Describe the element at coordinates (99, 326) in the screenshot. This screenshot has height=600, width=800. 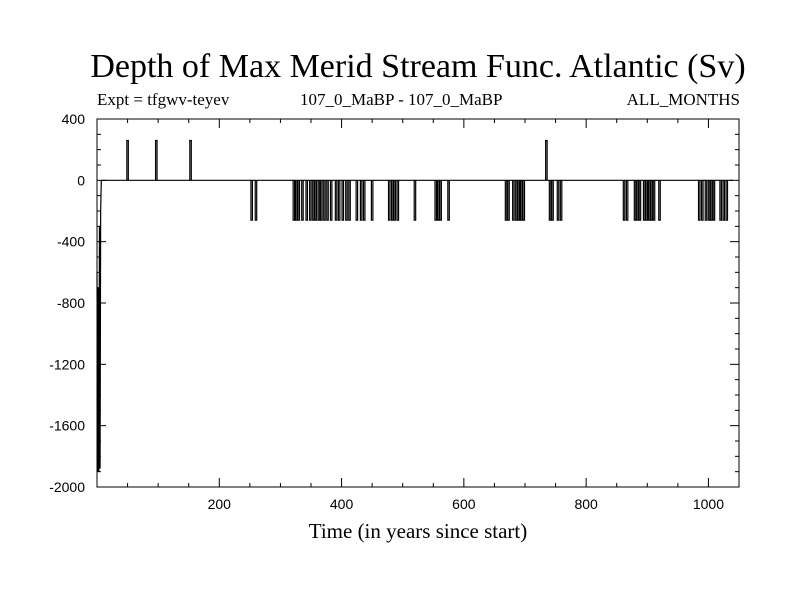
I see `series-initial-segment` at that location.